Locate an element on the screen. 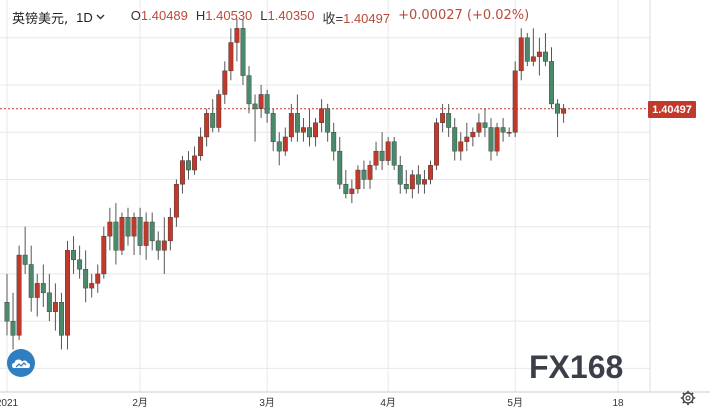  timeframe-label: 1D is located at coordinates (84, 17).